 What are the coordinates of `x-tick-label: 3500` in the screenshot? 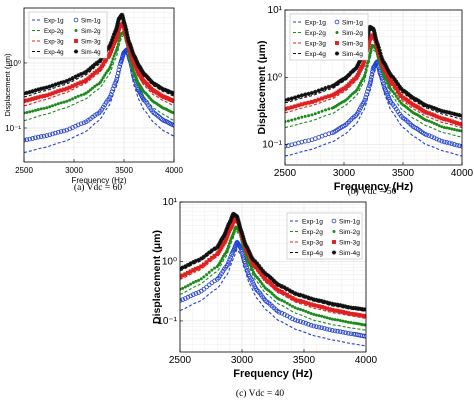 It's located at (124, 170).